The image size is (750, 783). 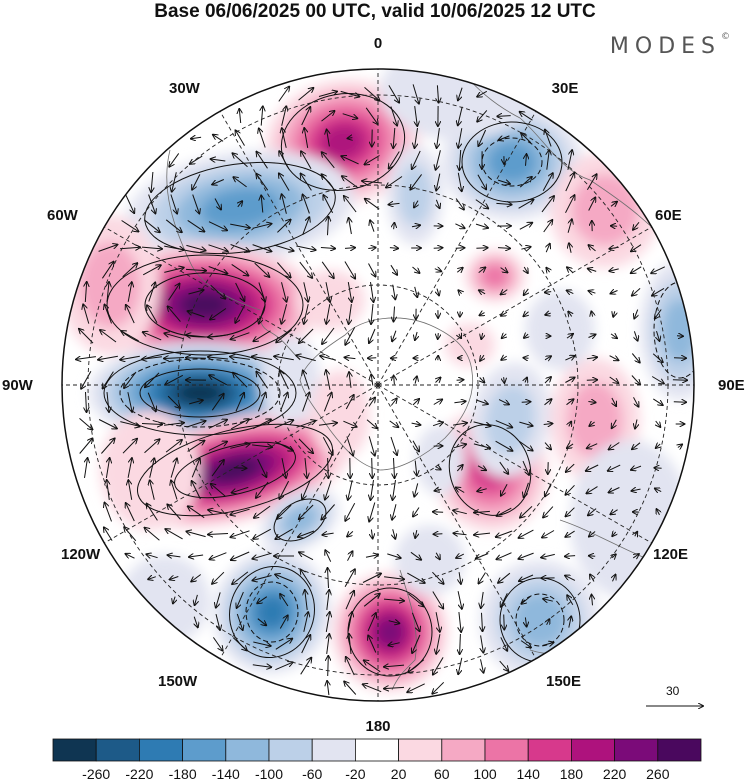 I want to click on contour-line, so click(x=200, y=393).